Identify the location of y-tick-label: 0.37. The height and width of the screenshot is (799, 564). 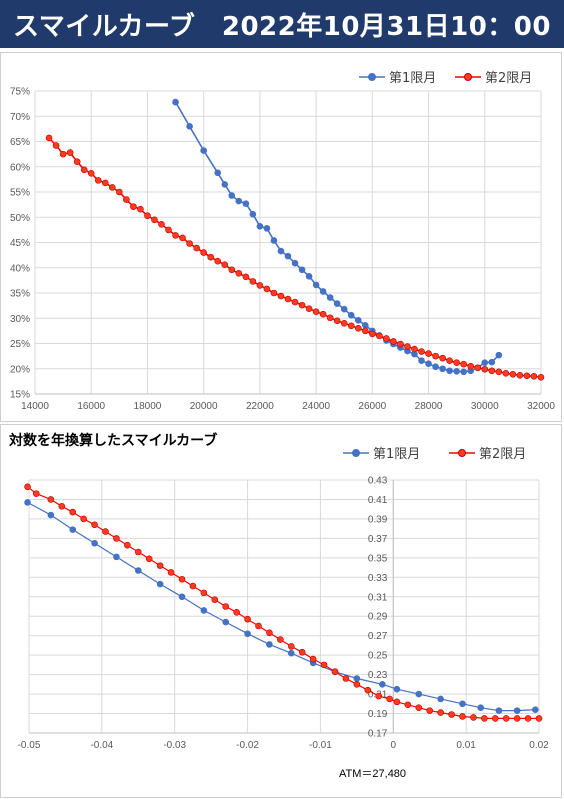
(378, 539).